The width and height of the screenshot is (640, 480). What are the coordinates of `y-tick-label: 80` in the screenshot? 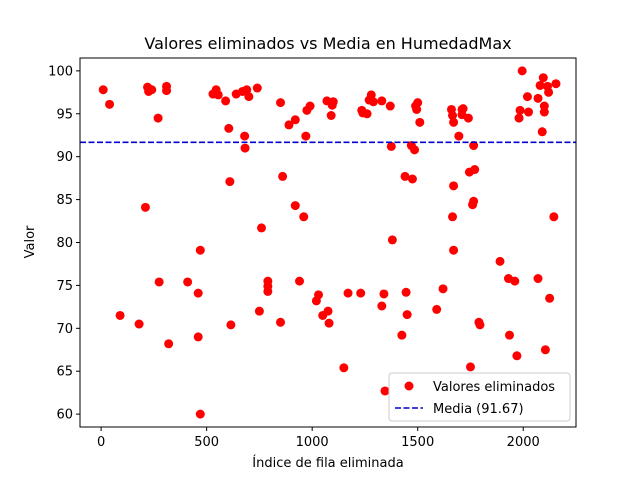 It's located at (64, 243).